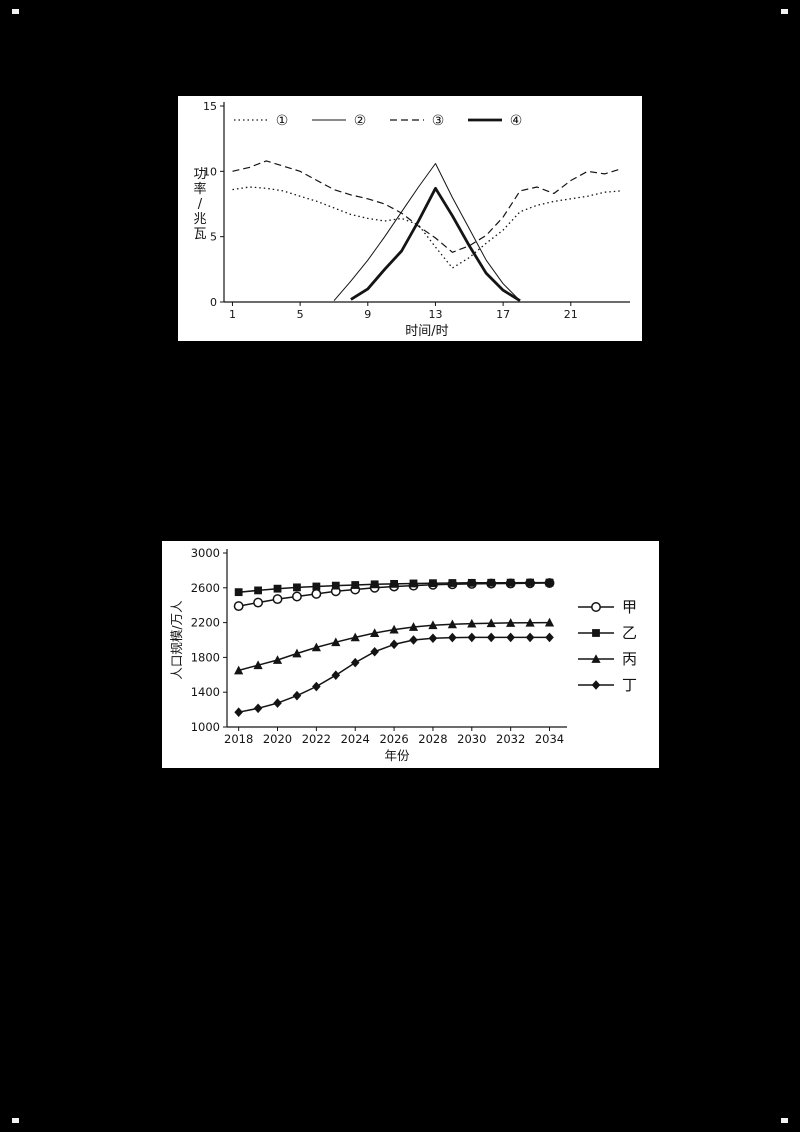 The image size is (800, 1132). What do you see at coordinates (426, 331) in the screenshot?
I see `svg-text: 时间/时` at bounding box center [426, 331].